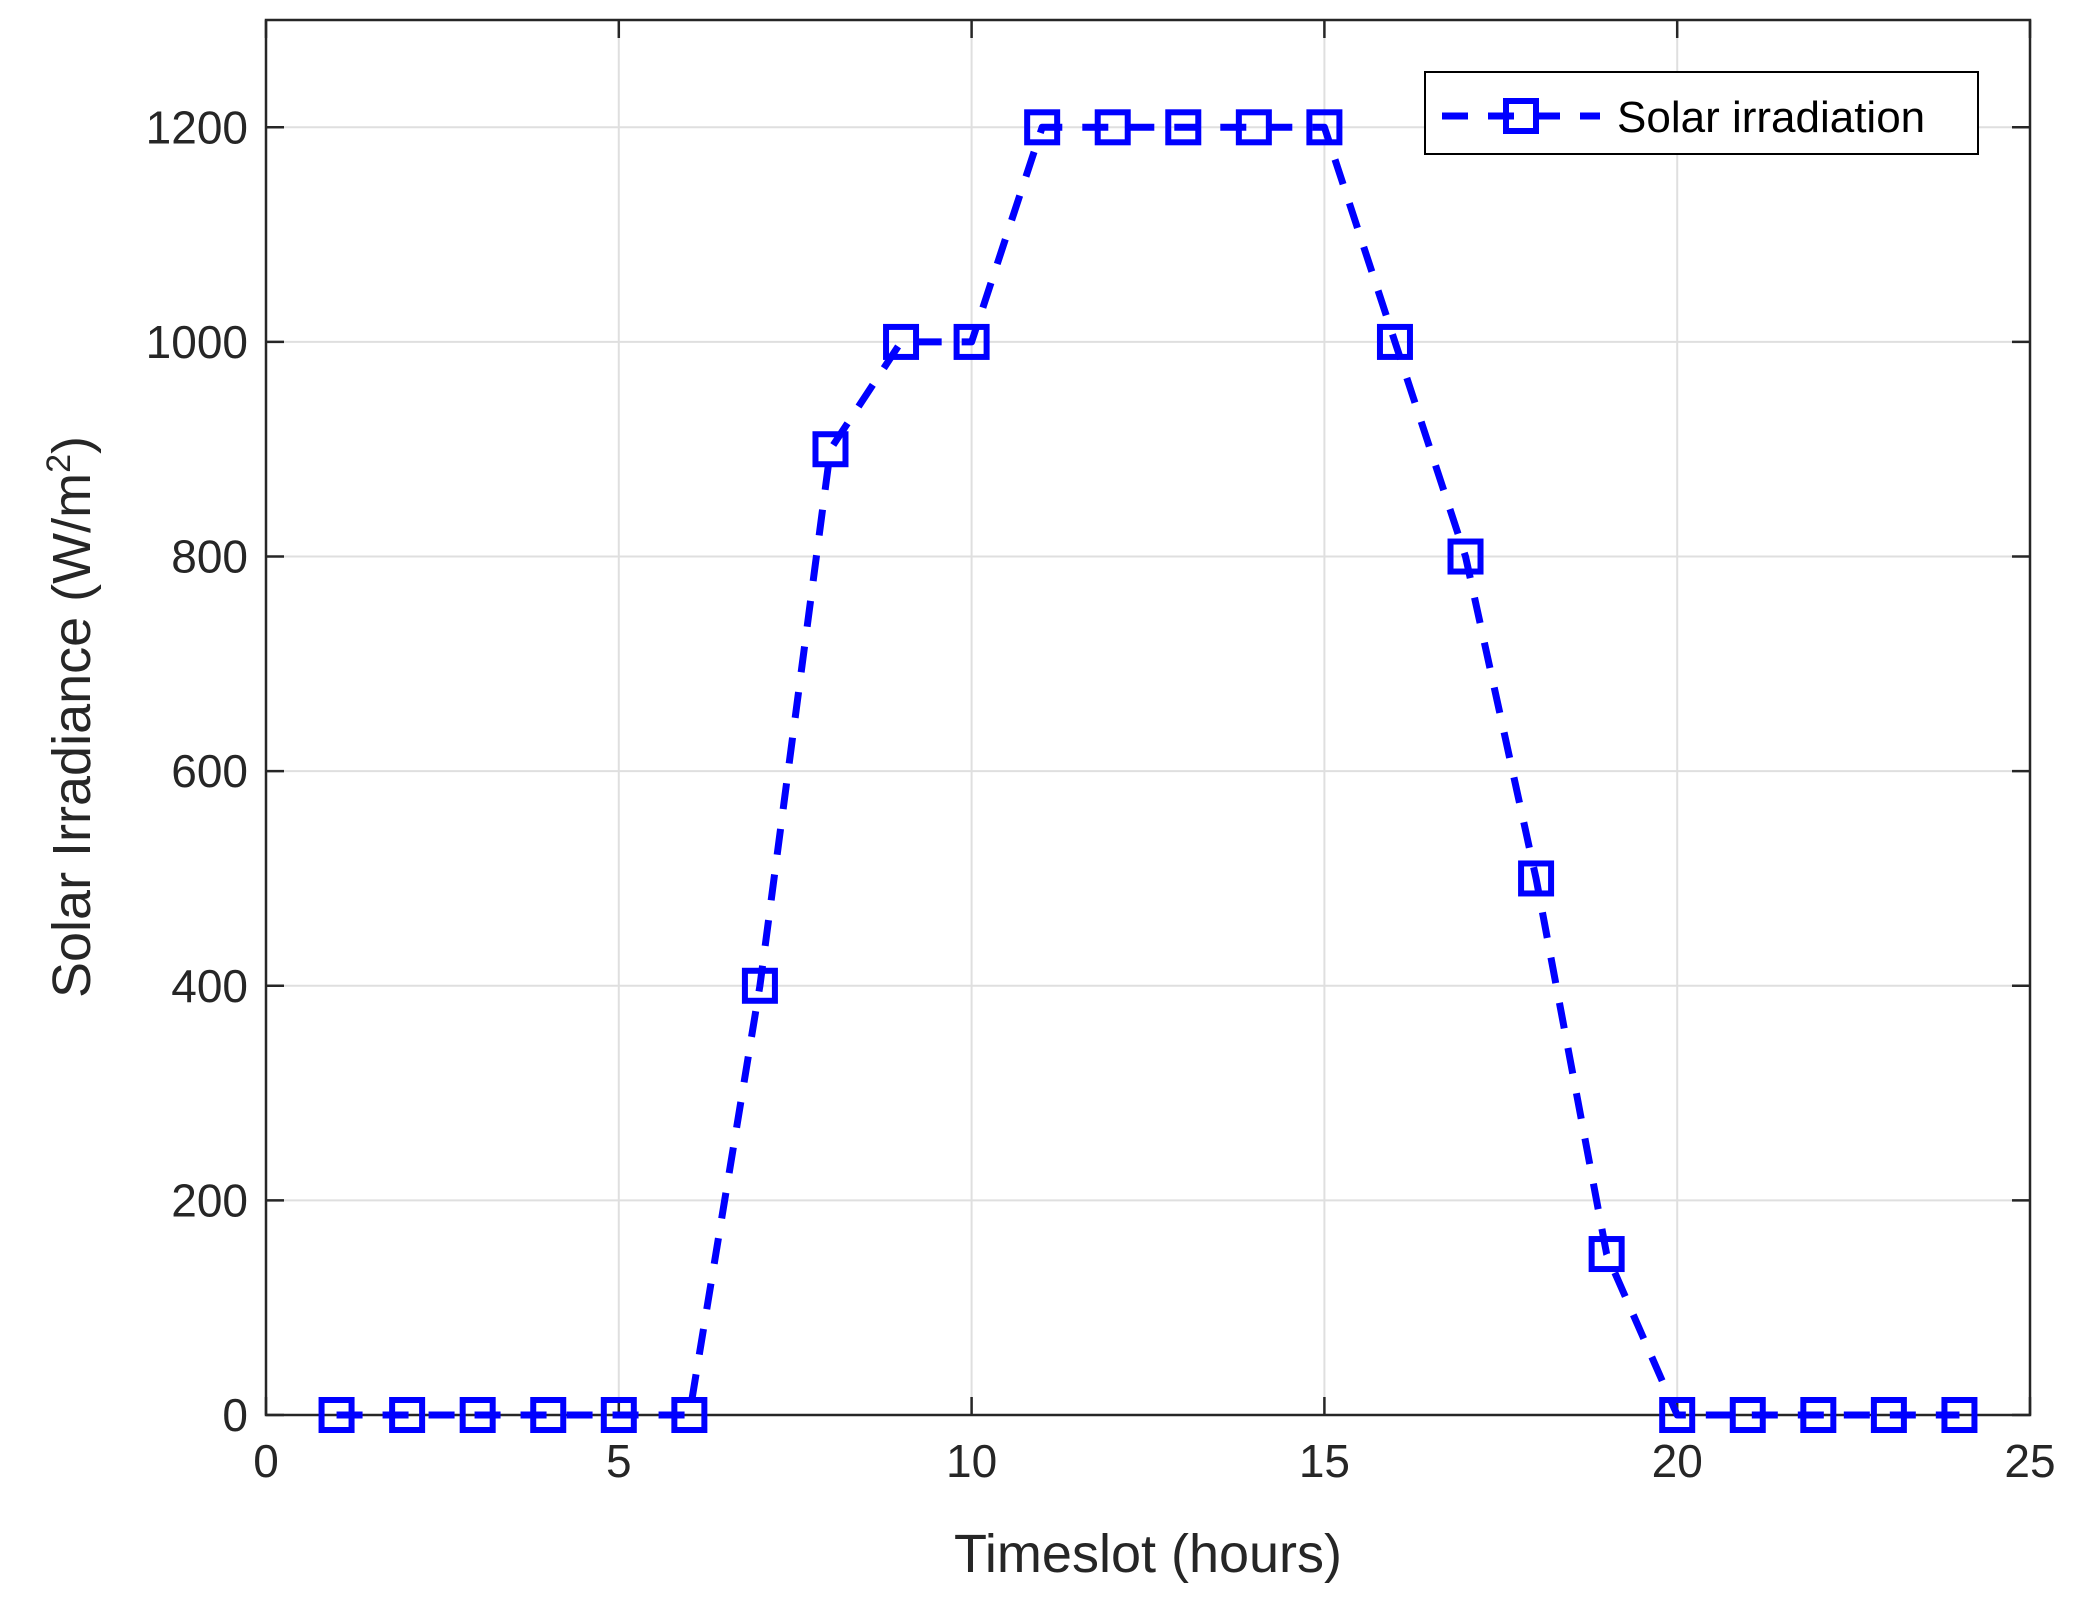  I want to click on y-axis-title-main: Solar Irradiance (W/m, so click(72, 735).